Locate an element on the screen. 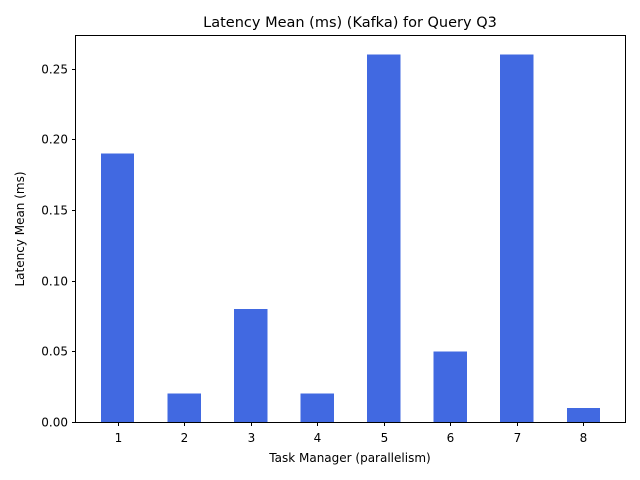 The image size is (640, 480). y-tick-label: 0.15 is located at coordinates (54, 211).